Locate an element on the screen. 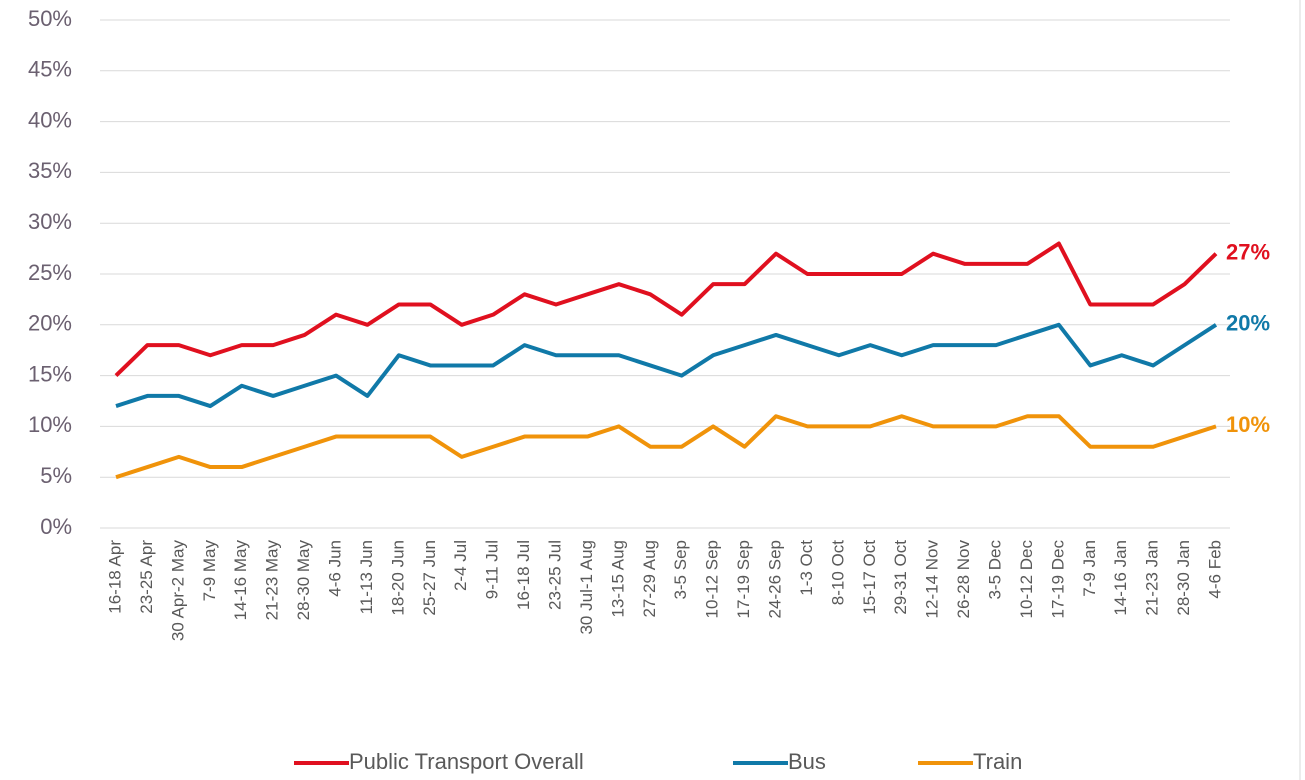 Image resolution: width=1305 pixels, height=780 pixels. y-tick-label: 35% is located at coordinates (50, 170).